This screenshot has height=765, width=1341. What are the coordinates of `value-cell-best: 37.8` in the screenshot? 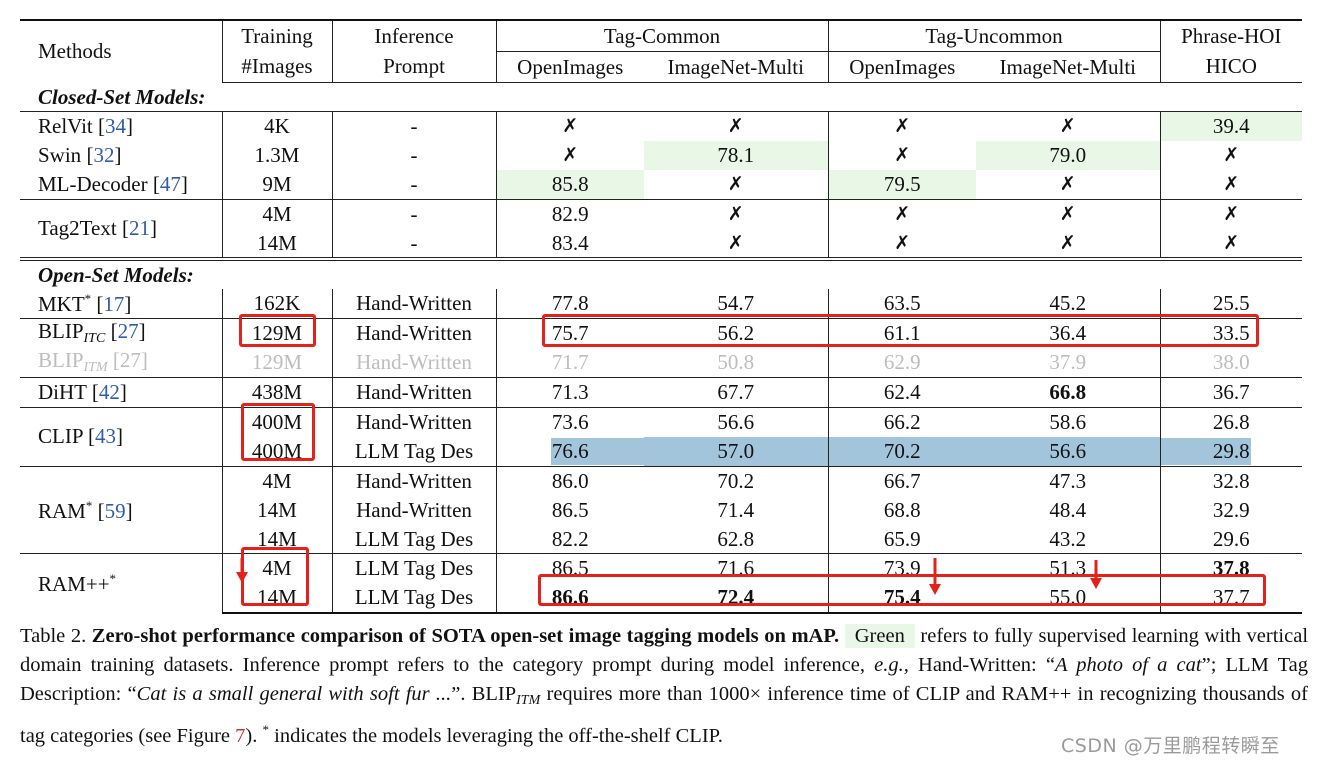 It's located at (1231, 568).